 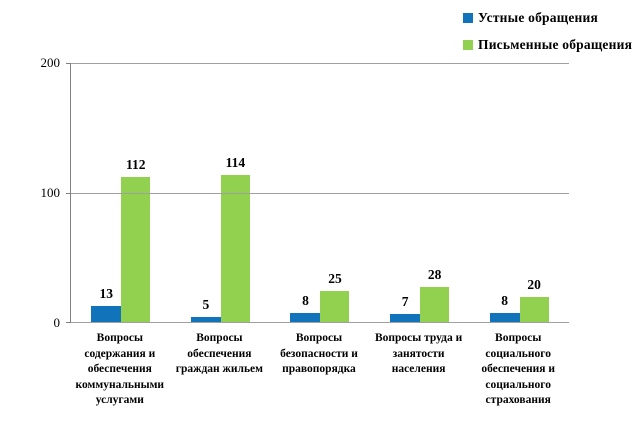 What do you see at coordinates (219, 354) in the screenshot?
I see `category-label-2: Вопросы обеспечения граждан жильем` at bounding box center [219, 354].